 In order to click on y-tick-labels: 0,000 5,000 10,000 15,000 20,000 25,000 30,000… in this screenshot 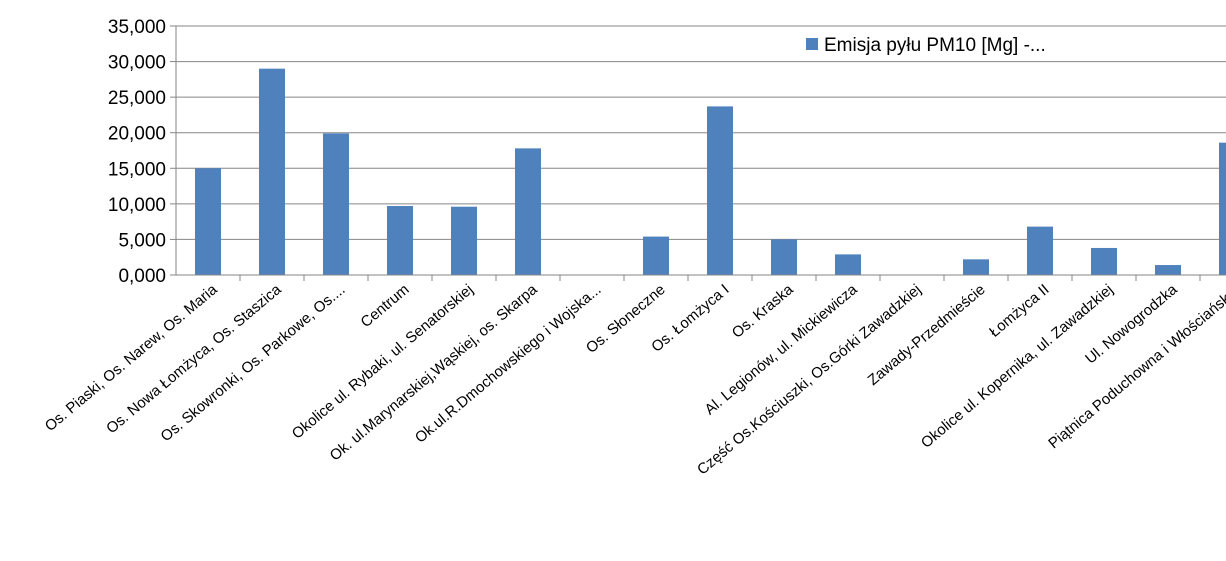, I will do `click(137, 152)`.